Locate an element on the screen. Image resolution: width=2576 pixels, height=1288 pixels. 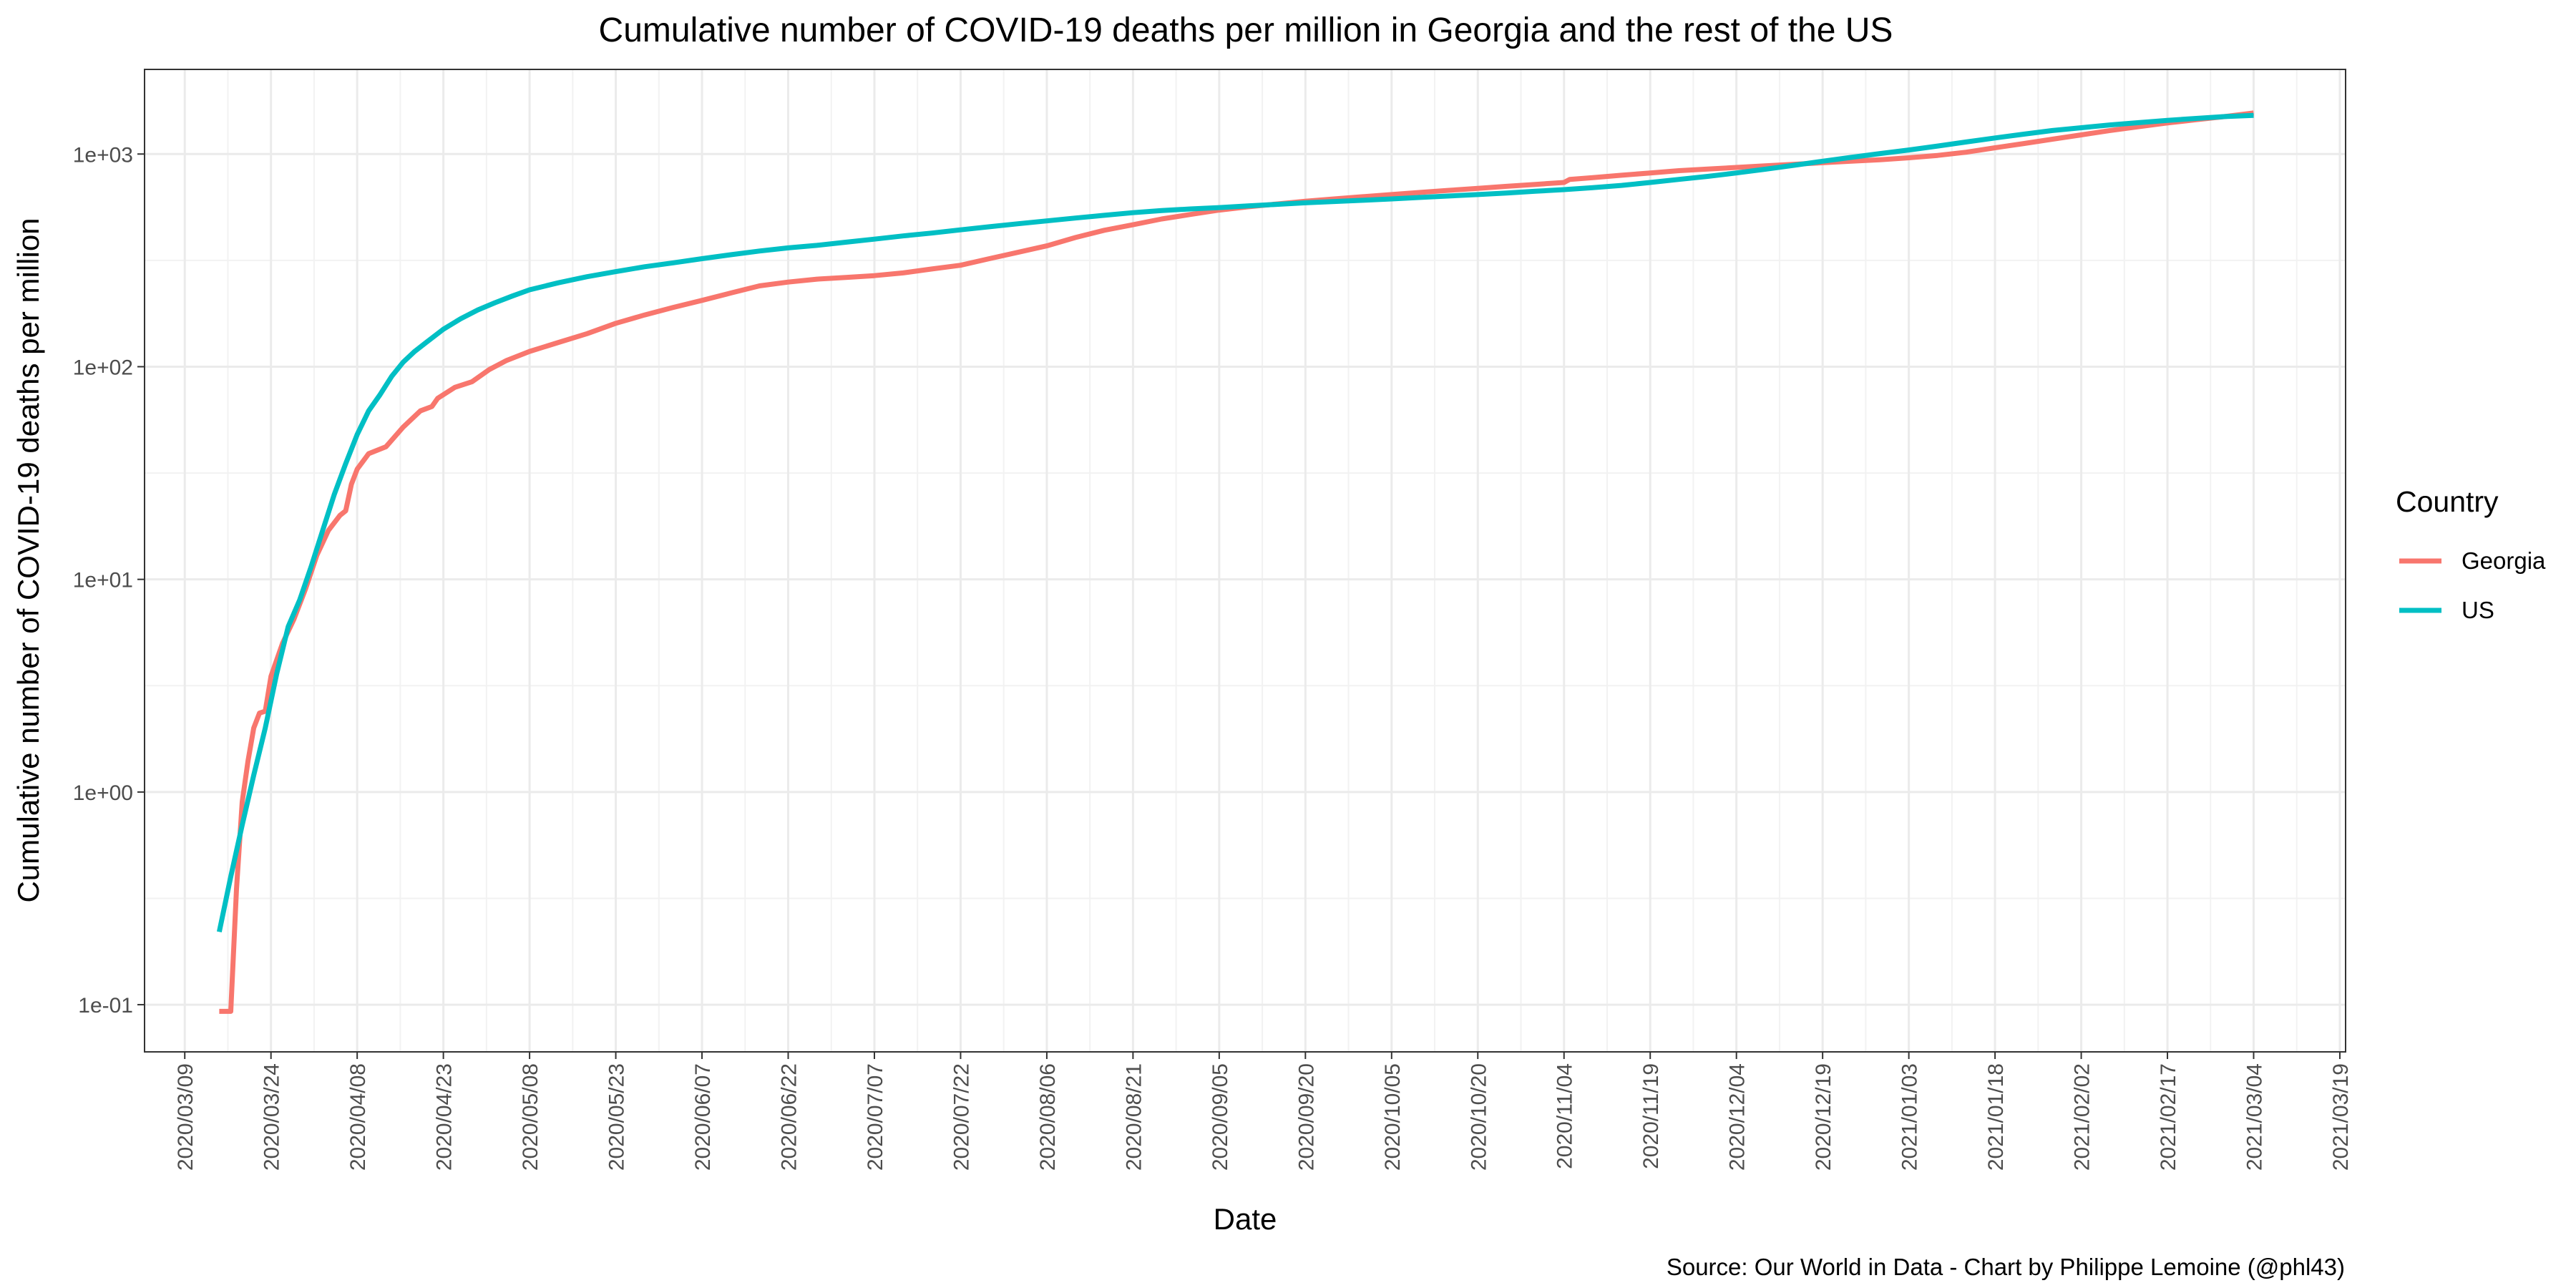
y-tick-label: 1e+02 is located at coordinates (103, 367).